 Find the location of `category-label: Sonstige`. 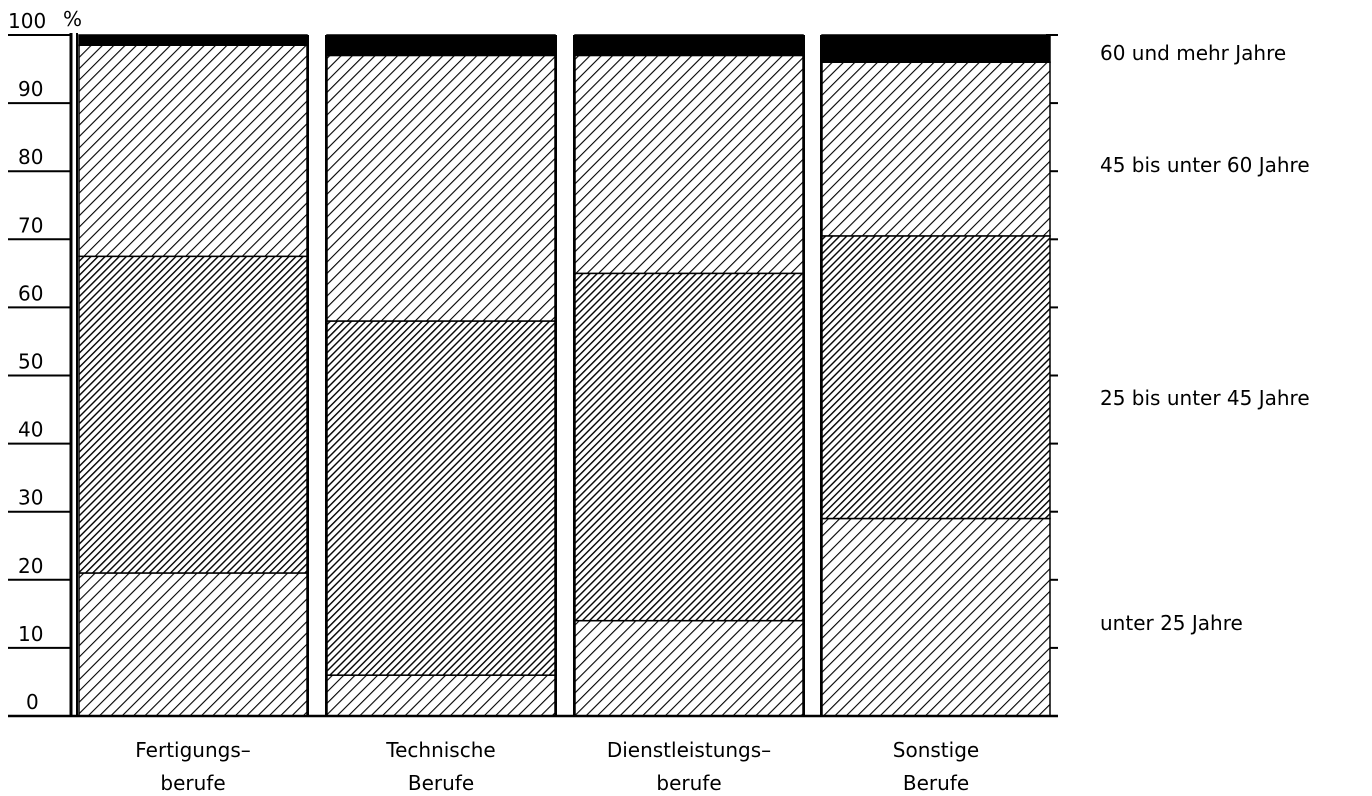

category-label: Sonstige is located at coordinates (936, 750).